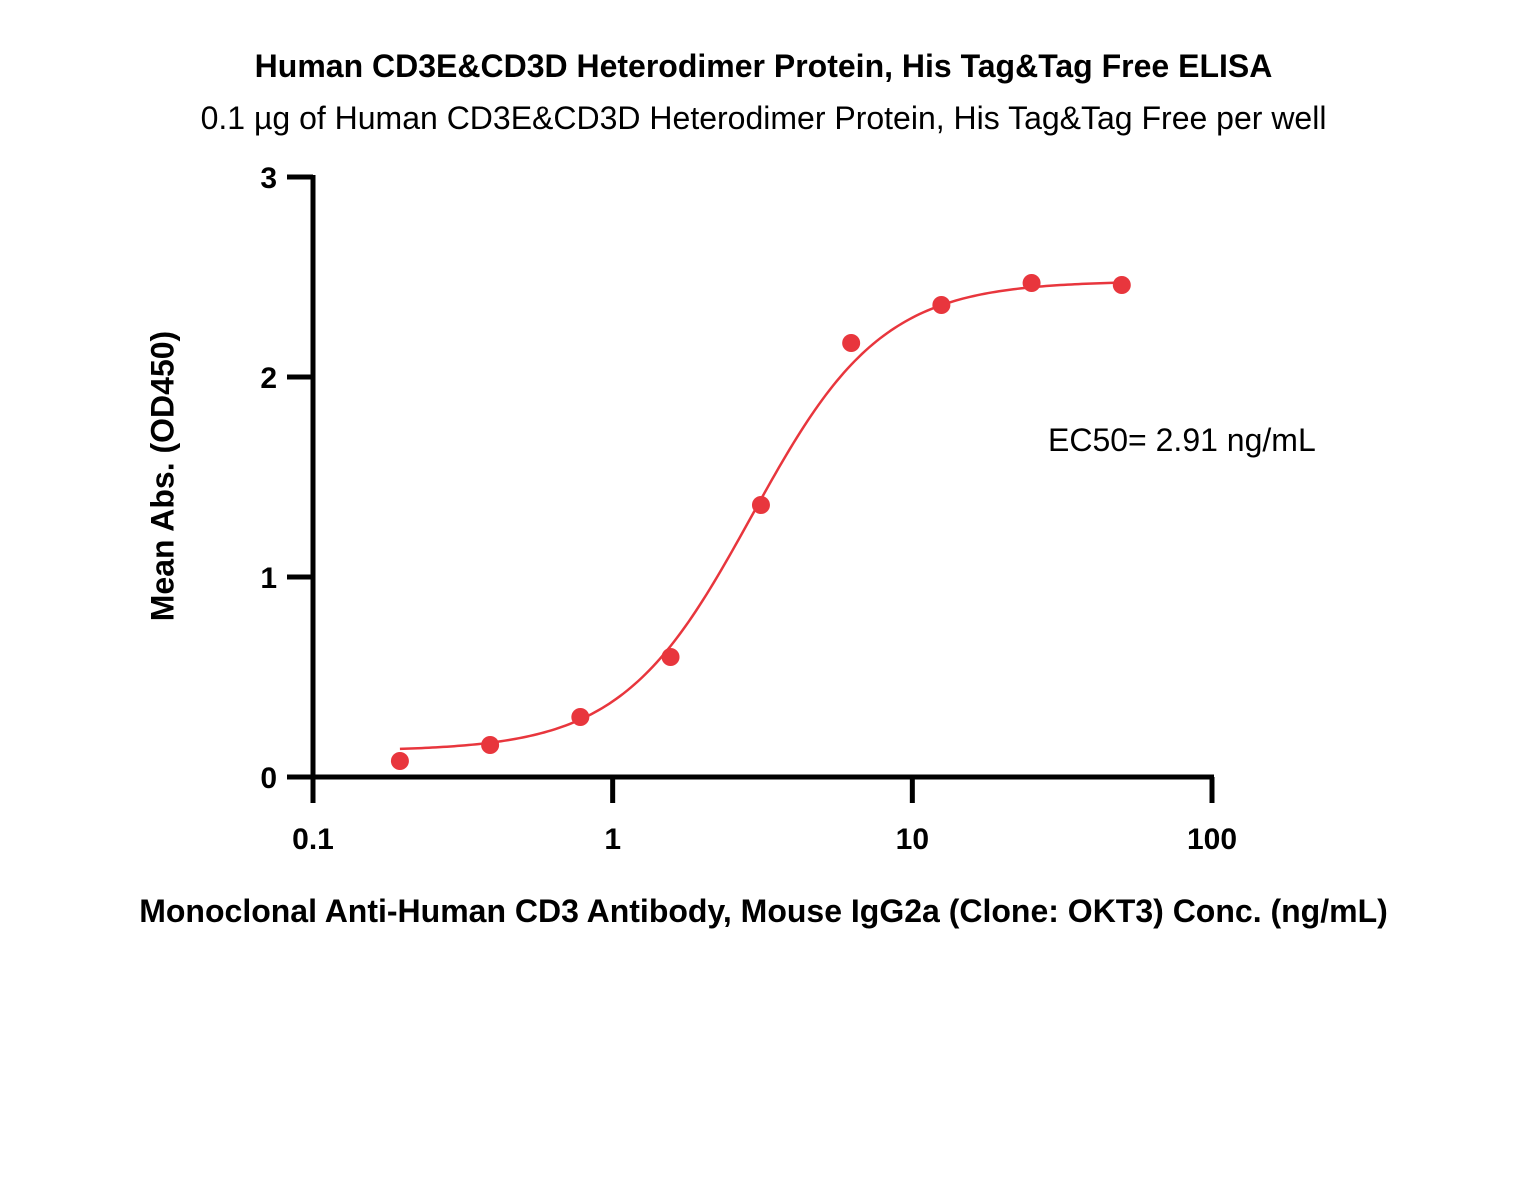 The height and width of the screenshot is (1185, 1527). Describe the element at coordinates (268, 578) in the screenshot. I see `y-tick-label: 1` at that location.